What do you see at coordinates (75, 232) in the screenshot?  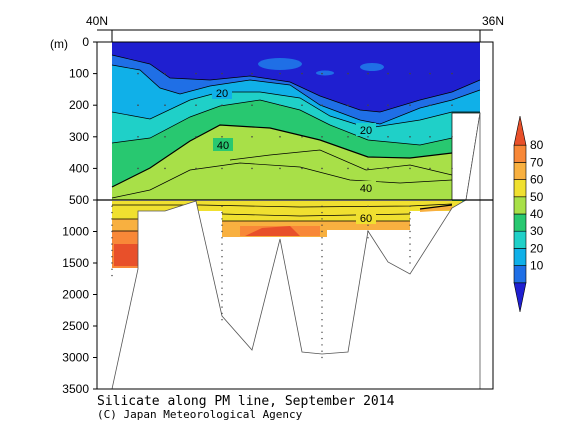 I see `y-tick-label: 1000` at bounding box center [75, 232].